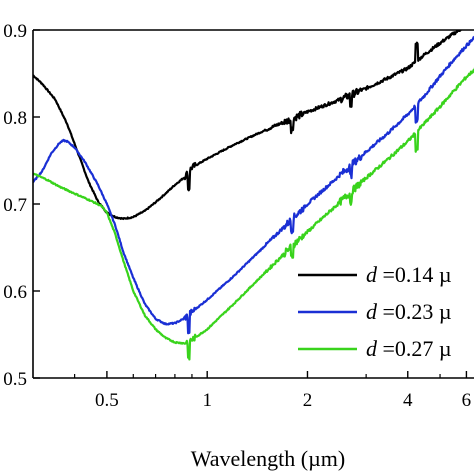  Describe the element at coordinates (408, 400) in the screenshot. I see `x-tick-label: 4` at that location.